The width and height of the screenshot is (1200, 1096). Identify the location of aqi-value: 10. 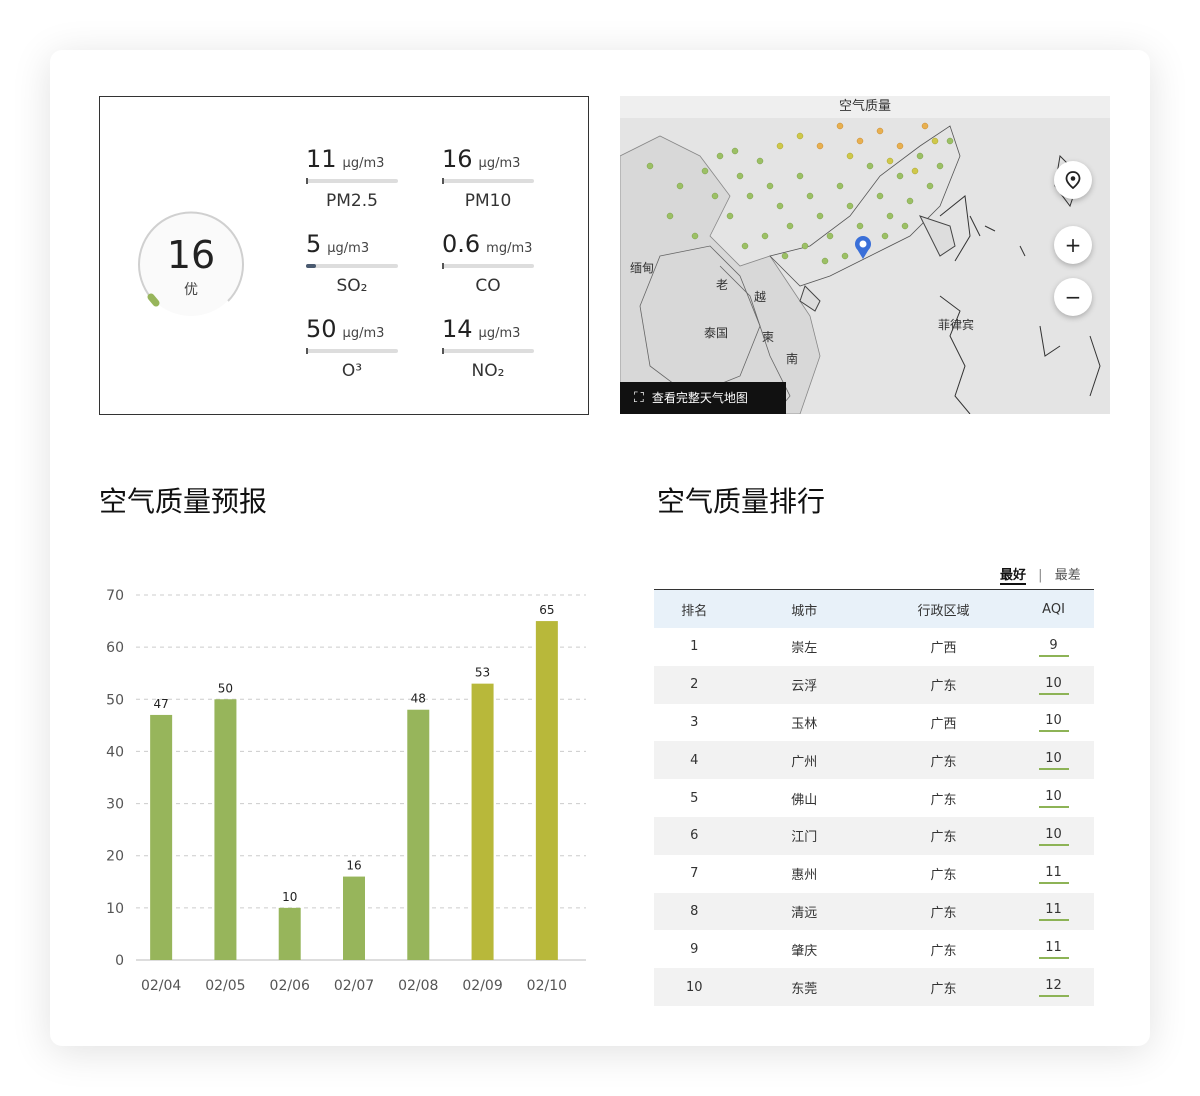
(1053, 760).